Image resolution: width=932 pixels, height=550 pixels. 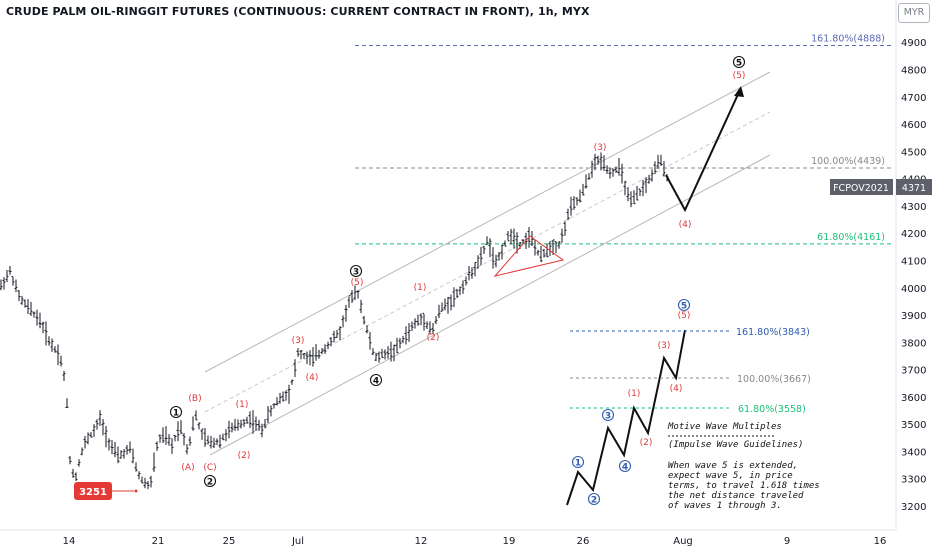 I want to click on inset-wave-red: (1), so click(x=634, y=394).